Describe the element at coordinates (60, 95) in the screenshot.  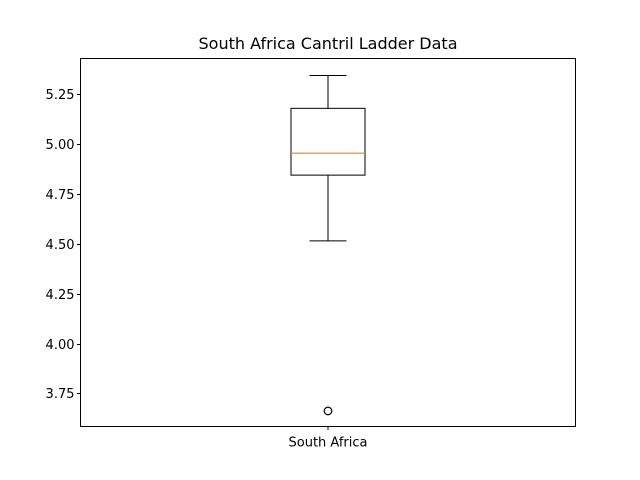
I see `y-tick-label: 5.25` at that location.